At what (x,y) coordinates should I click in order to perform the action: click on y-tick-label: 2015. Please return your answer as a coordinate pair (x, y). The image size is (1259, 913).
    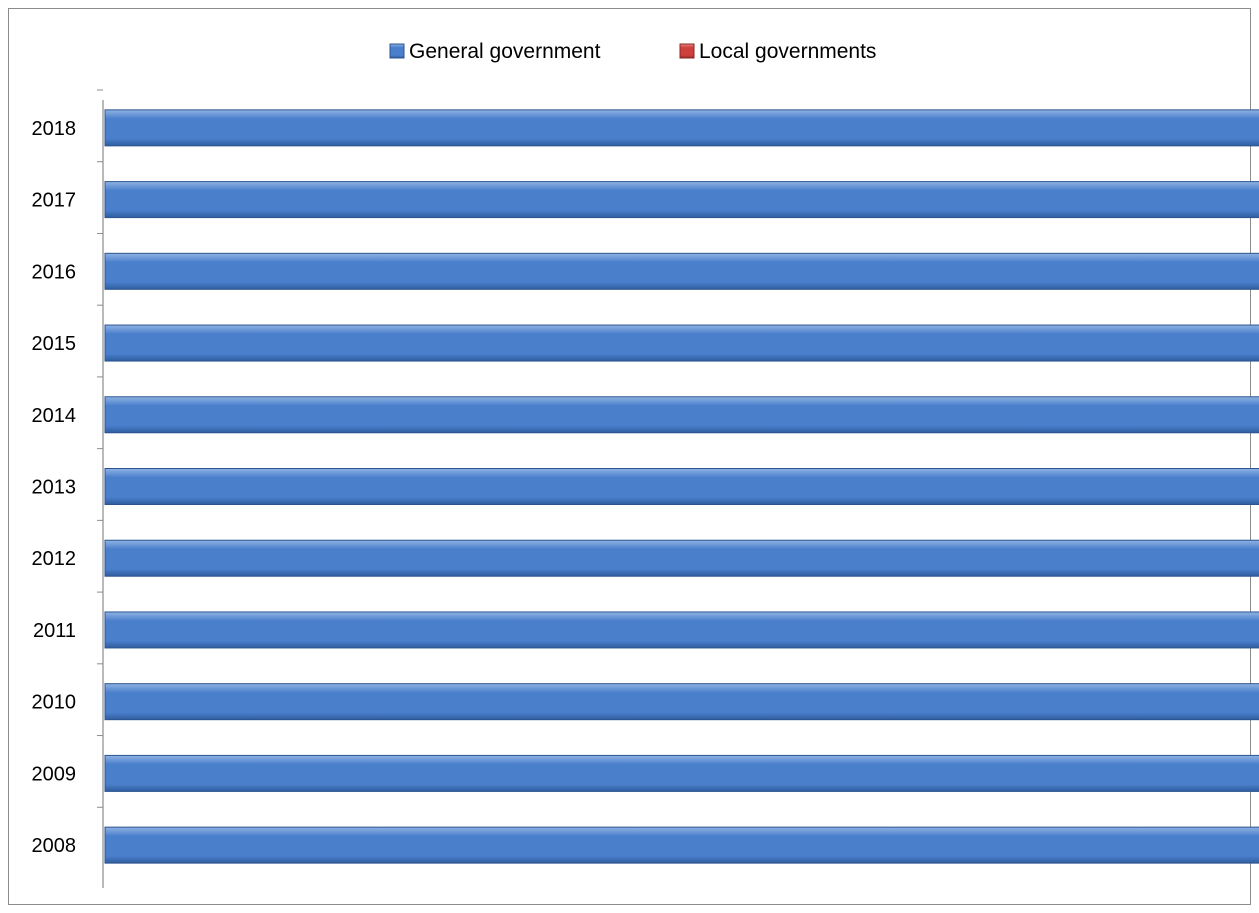
    Looking at the image, I should click on (54, 344).